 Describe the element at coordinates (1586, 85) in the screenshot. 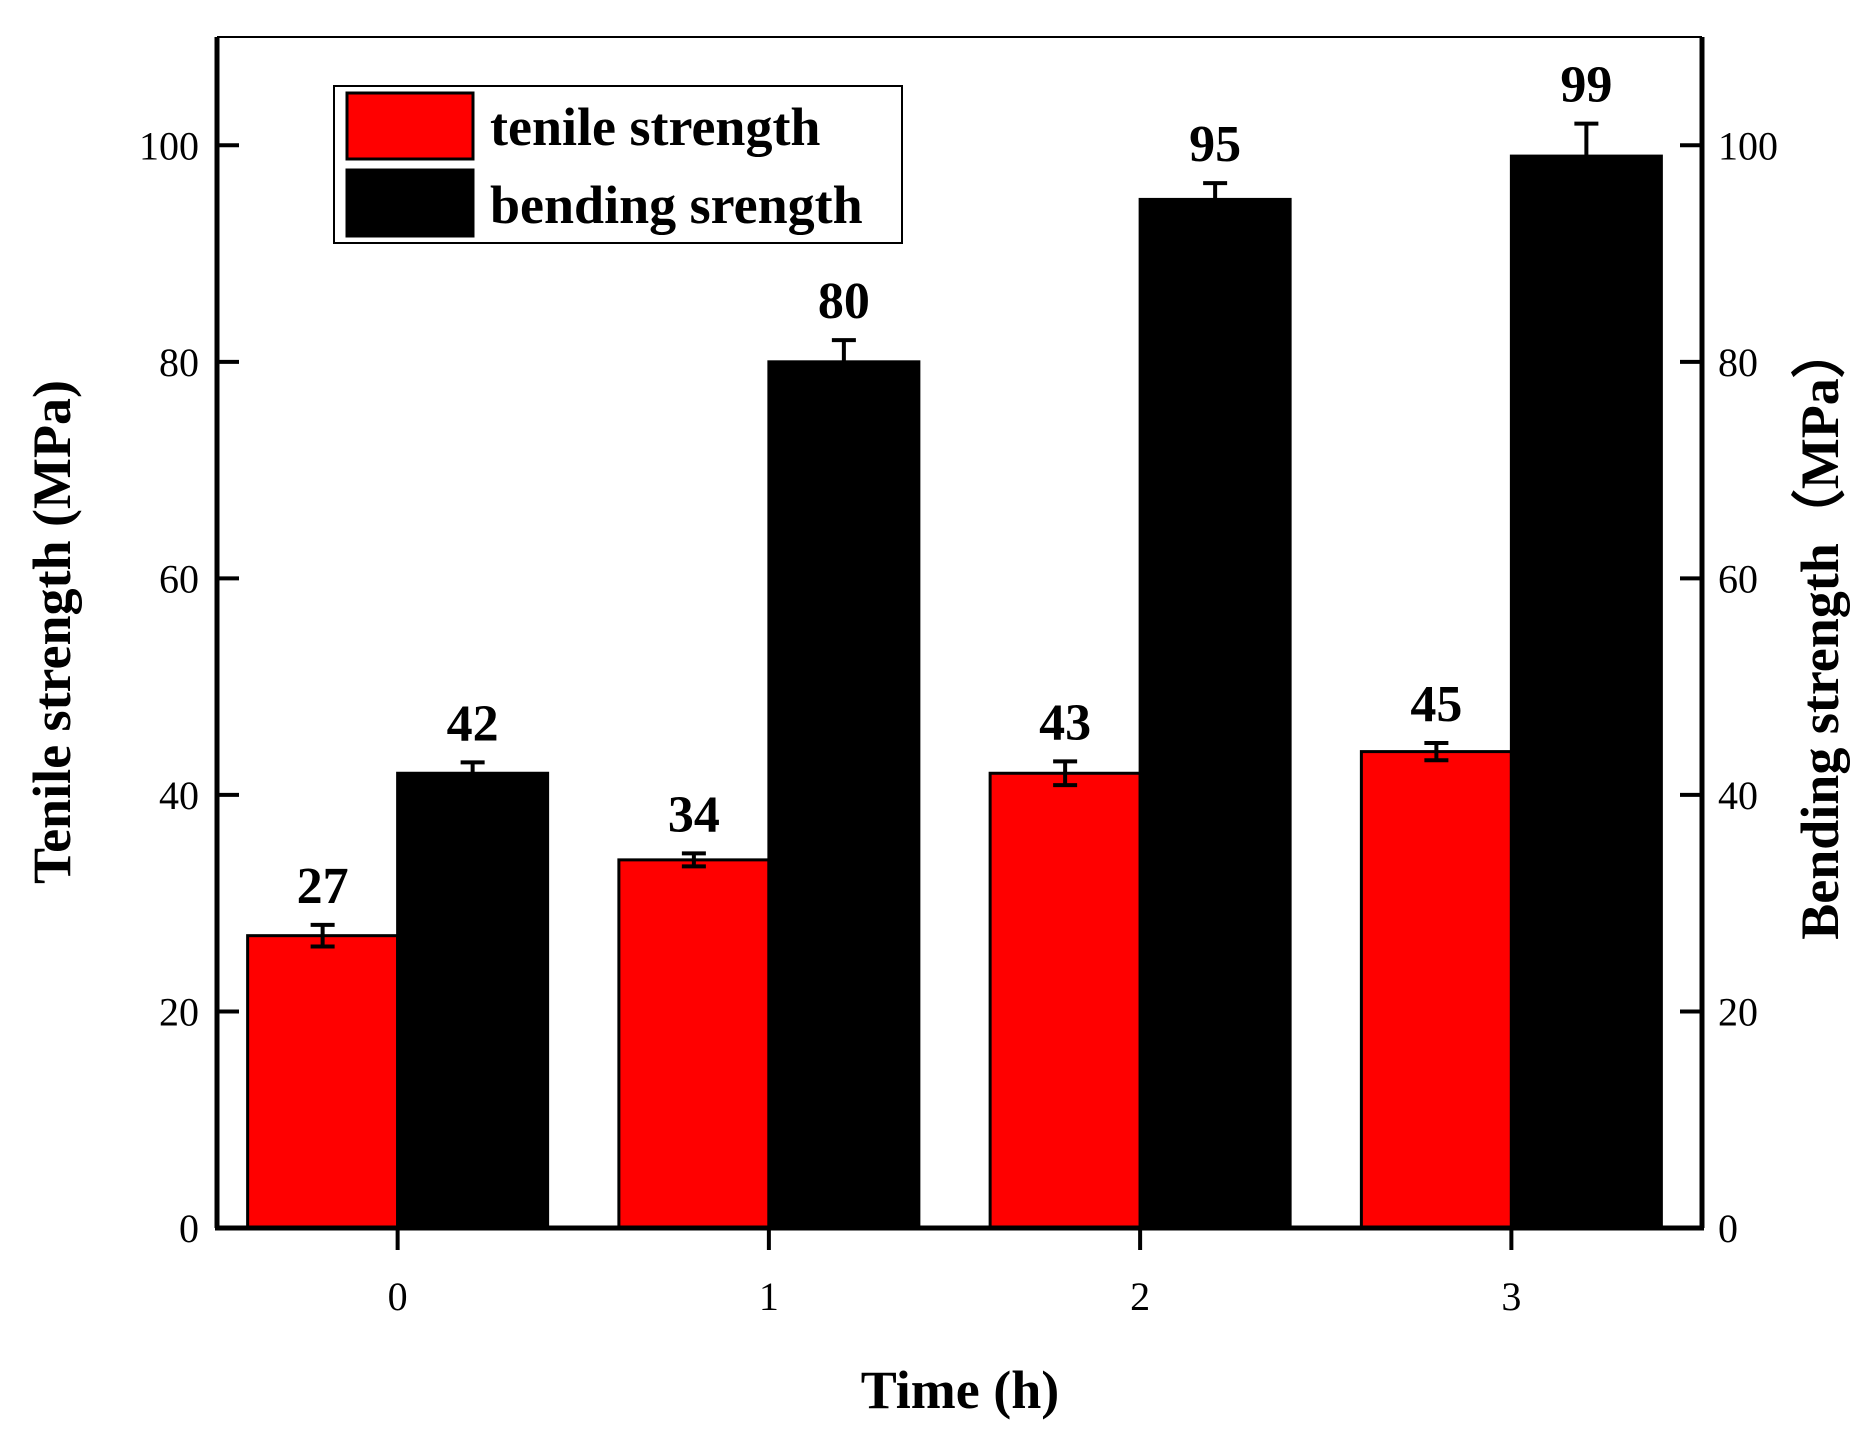

I see `data-label-bending-srength-3: 99` at that location.